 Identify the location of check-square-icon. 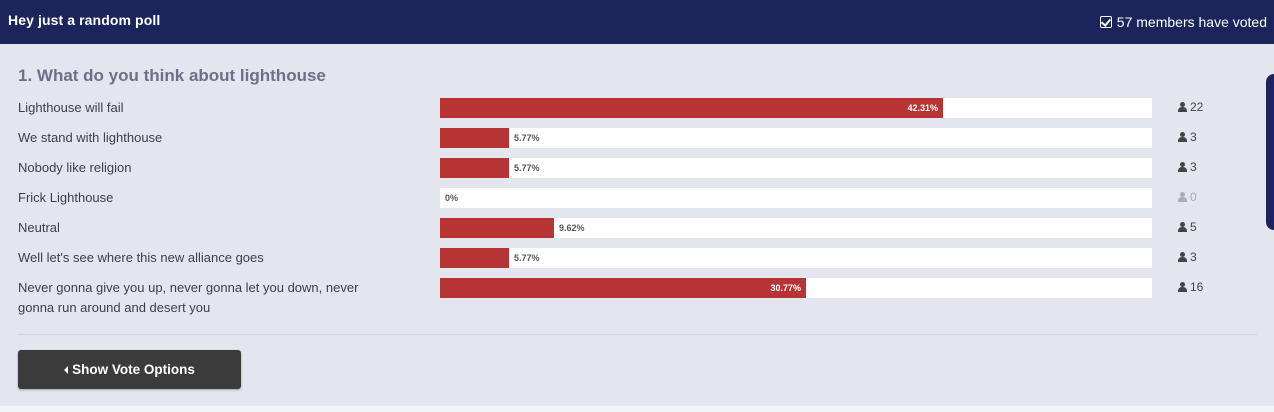
(1105, 22).